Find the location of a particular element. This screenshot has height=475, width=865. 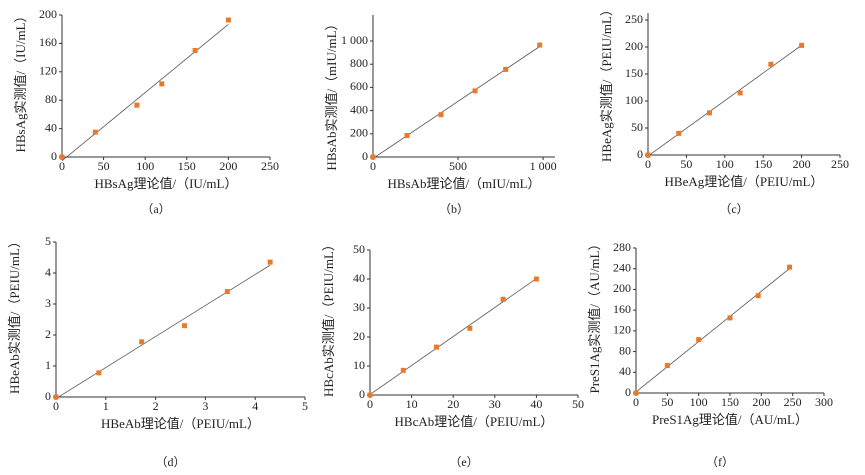

y-tick-label: 80 is located at coordinates (51, 99).